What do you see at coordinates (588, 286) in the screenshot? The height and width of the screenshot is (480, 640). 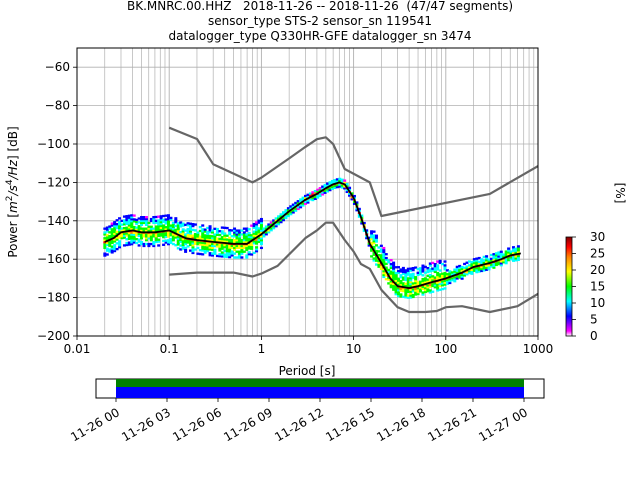 I see `colorbar-ticks: 0 5 10 15 20 25 30` at bounding box center [588, 286].